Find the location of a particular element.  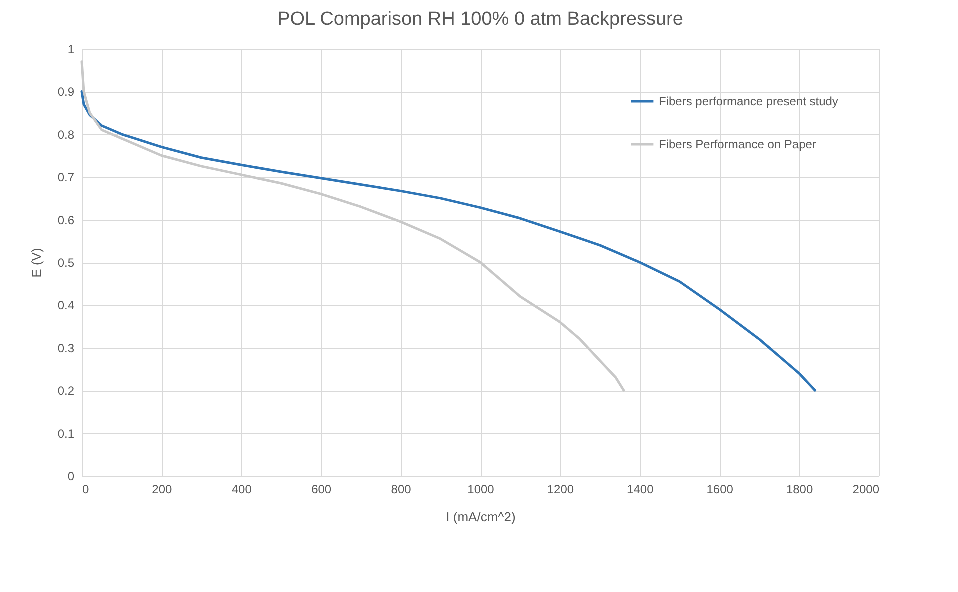

y-tick-label: 0 is located at coordinates (71, 477).